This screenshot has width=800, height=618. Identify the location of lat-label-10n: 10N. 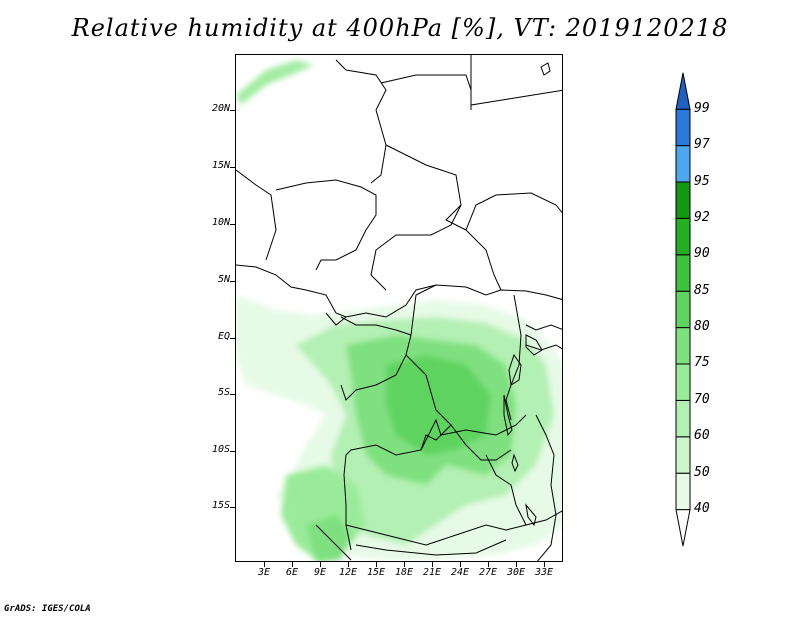
(220, 222).